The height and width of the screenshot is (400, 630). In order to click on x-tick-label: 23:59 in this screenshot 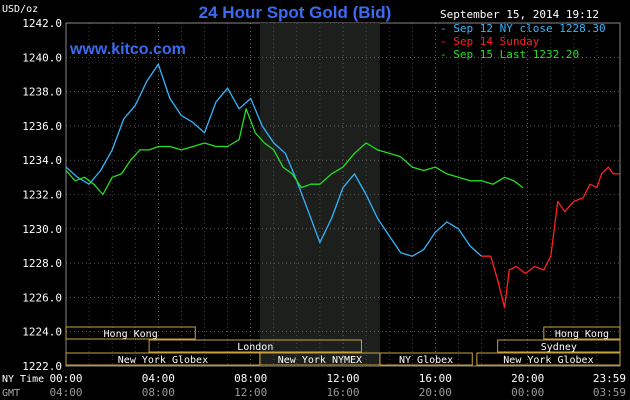, I will do `click(609, 378)`.